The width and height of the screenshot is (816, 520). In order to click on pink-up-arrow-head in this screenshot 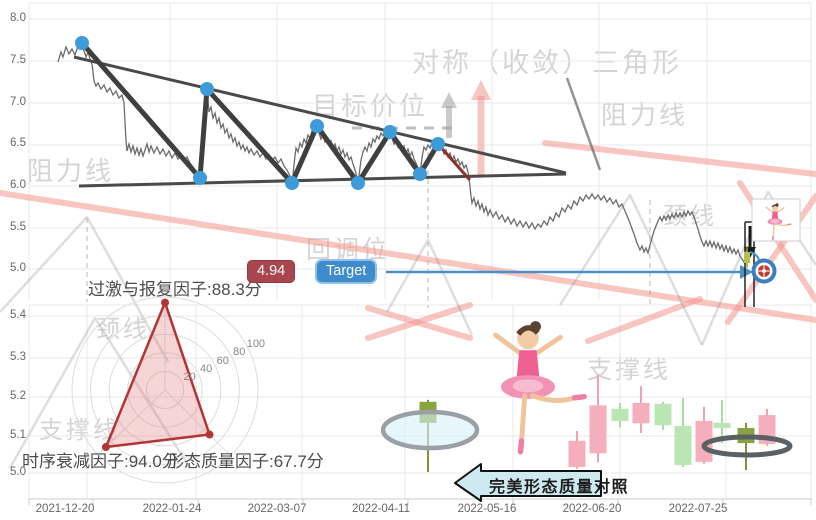, I will do `click(481, 90)`.